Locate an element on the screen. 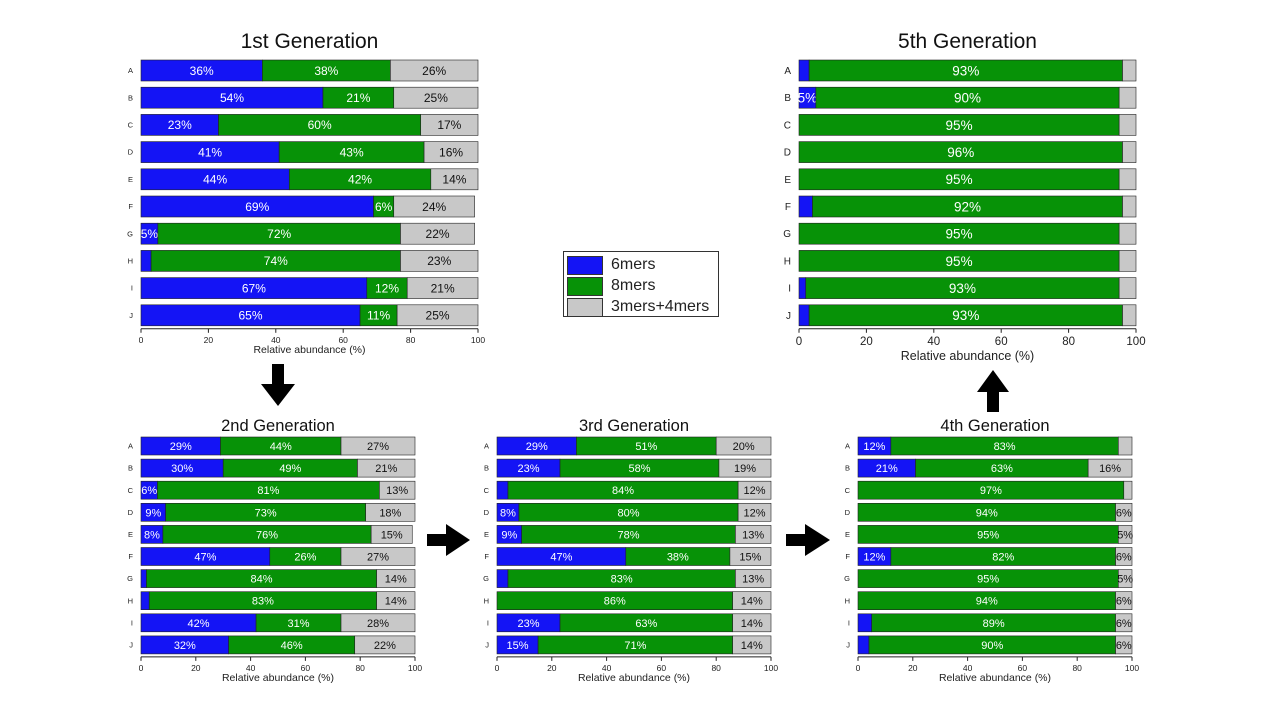 The image size is (1279, 723). 4th-generation-data-label-e-3mers-4mers: 5% is located at coordinates (1125, 535).